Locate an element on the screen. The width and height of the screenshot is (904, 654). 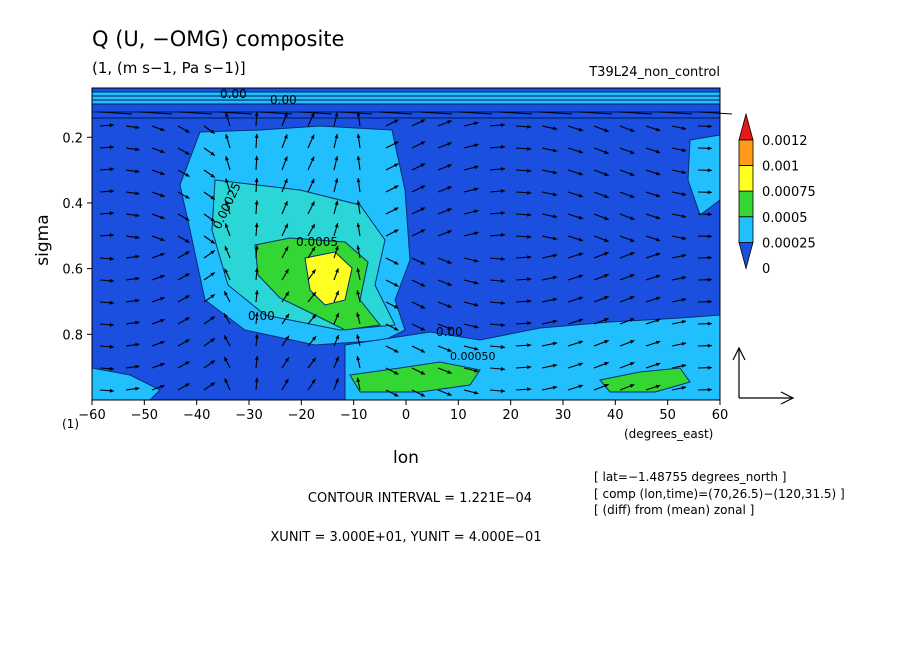
contour-lines is located at coordinates (406, 107).